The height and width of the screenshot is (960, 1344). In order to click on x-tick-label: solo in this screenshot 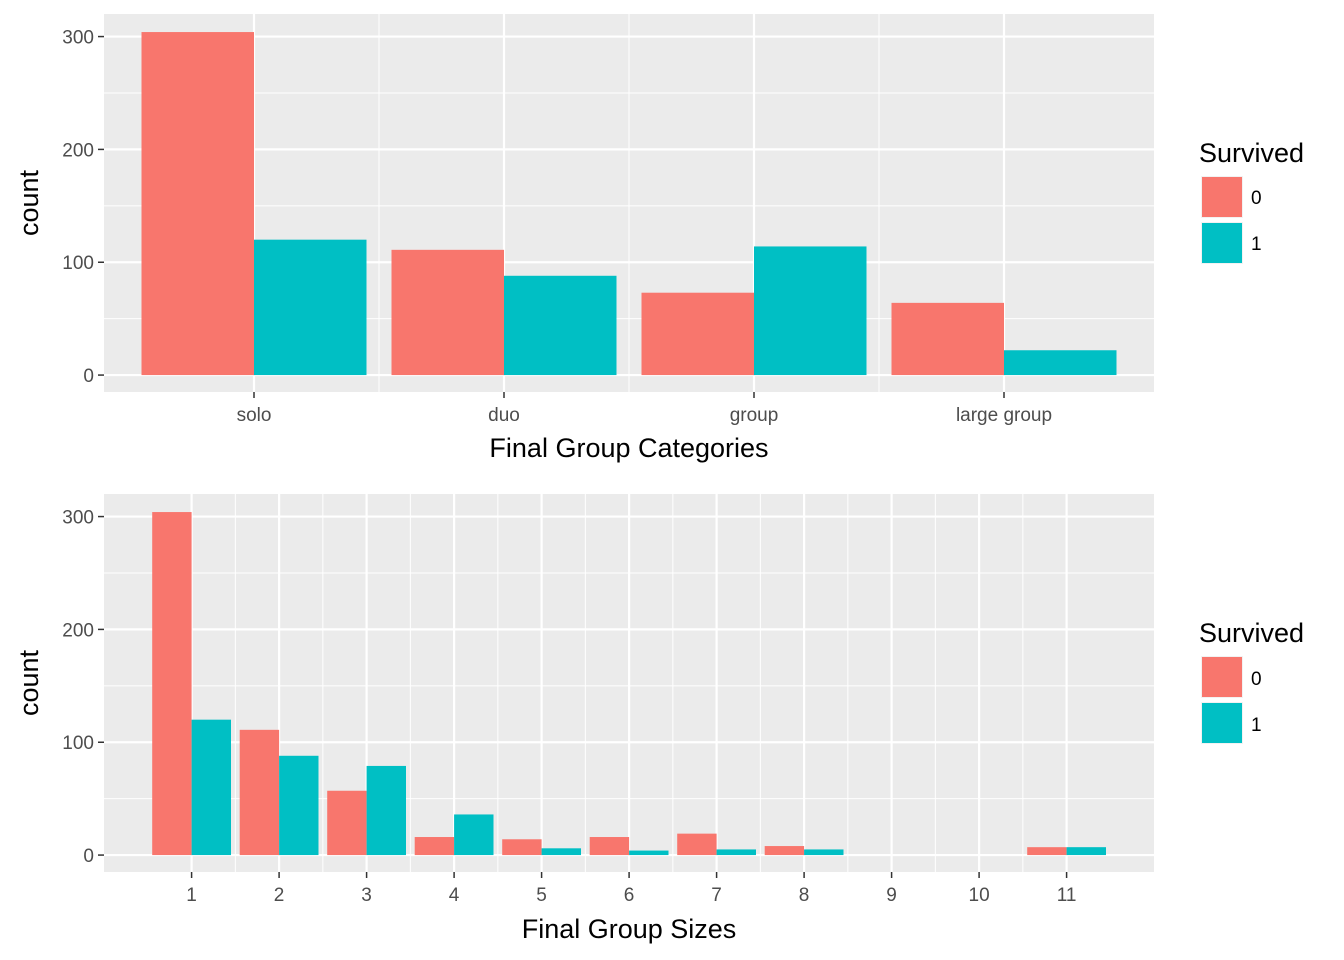, I will do `click(254, 415)`.